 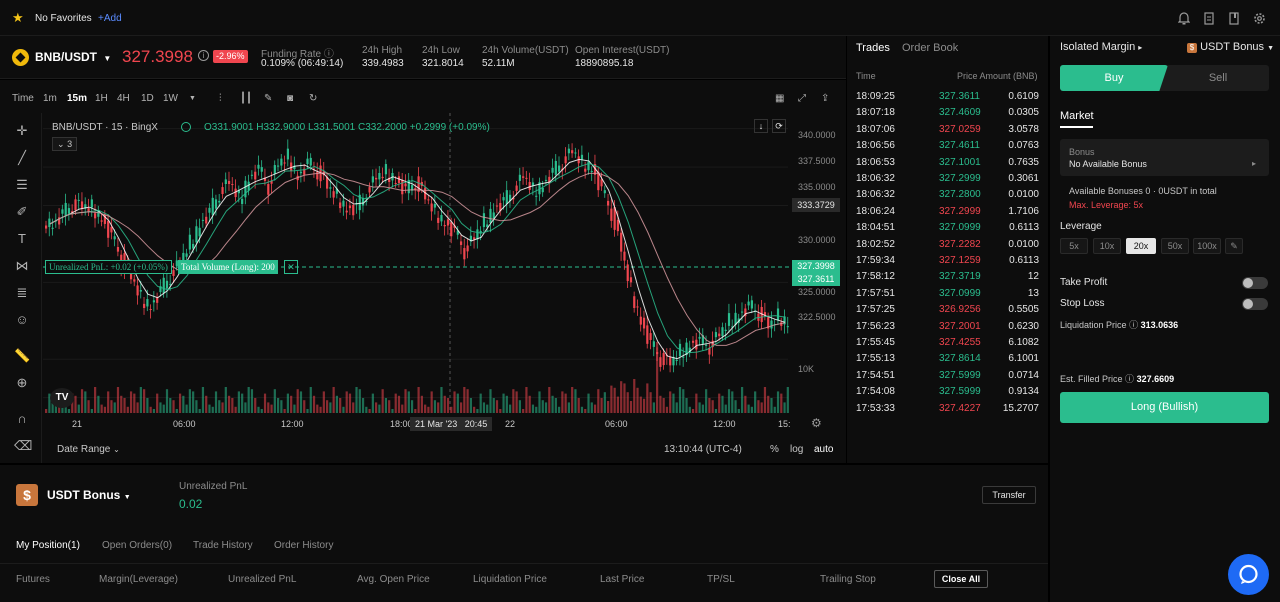 What do you see at coordinates (101, 98) in the screenshot?
I see `interval-1h: 1H` at bounding box center [101, 98].